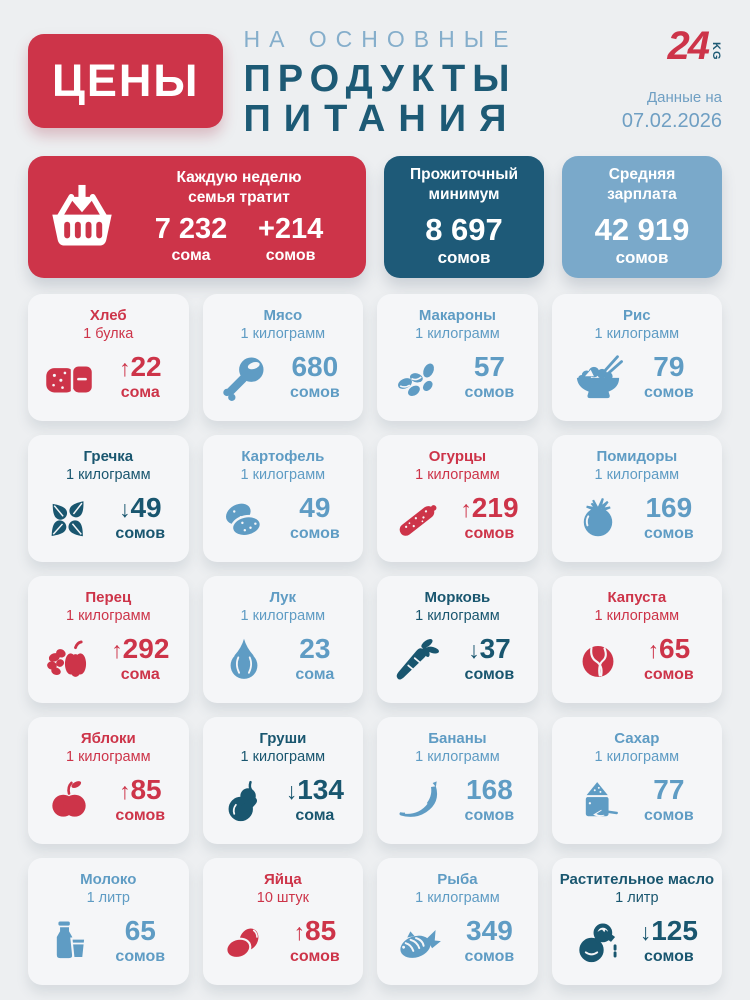 This screenshot has width=750, height=1000. I want to click on header-right: 24 KG Данные на 07.02.2026, so click(672, 79).